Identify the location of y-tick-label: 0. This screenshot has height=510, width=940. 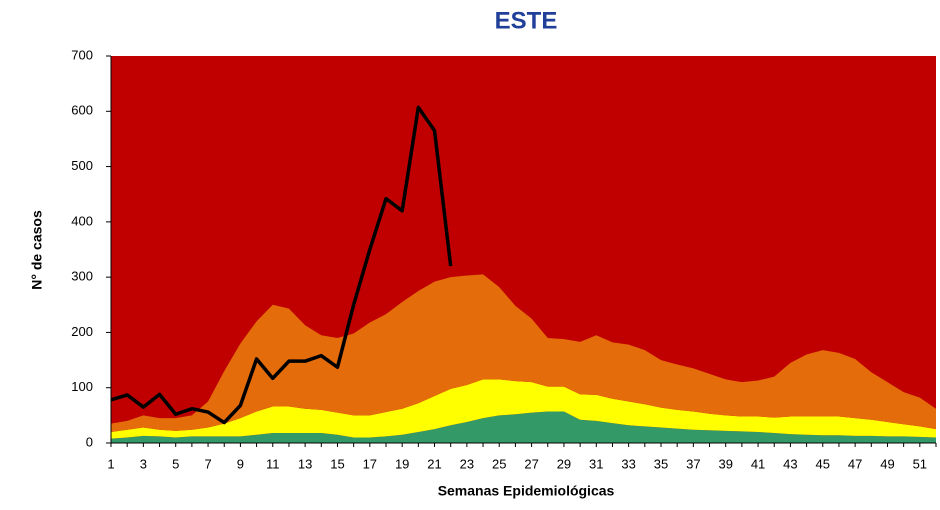
(89, 441).